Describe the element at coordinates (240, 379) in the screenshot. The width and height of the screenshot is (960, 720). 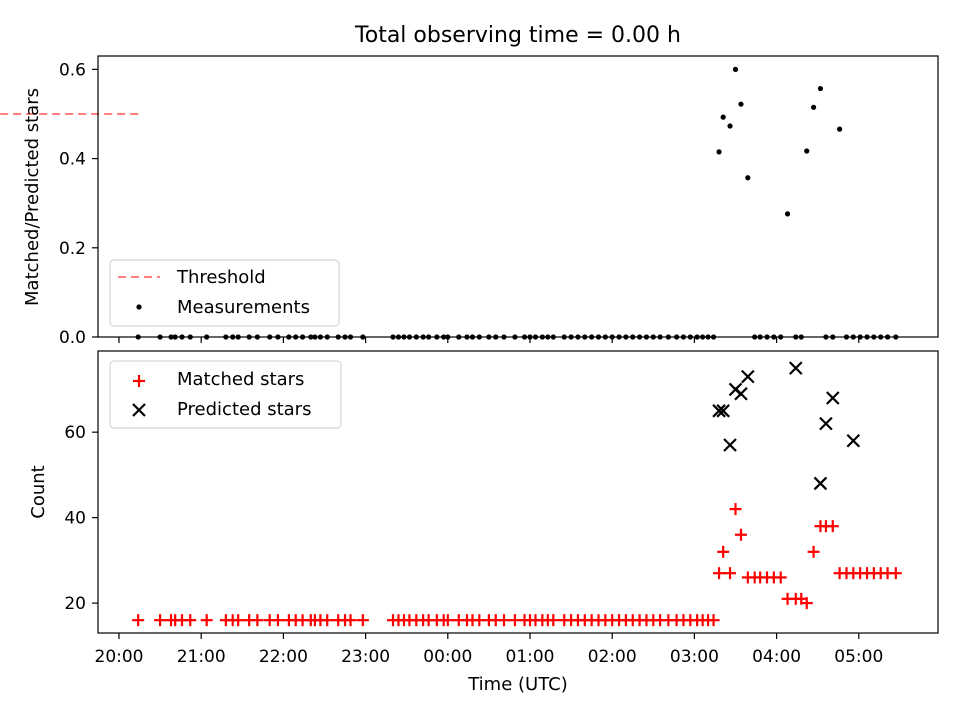
I see `legend-matched-label: Matched stars` at that location.